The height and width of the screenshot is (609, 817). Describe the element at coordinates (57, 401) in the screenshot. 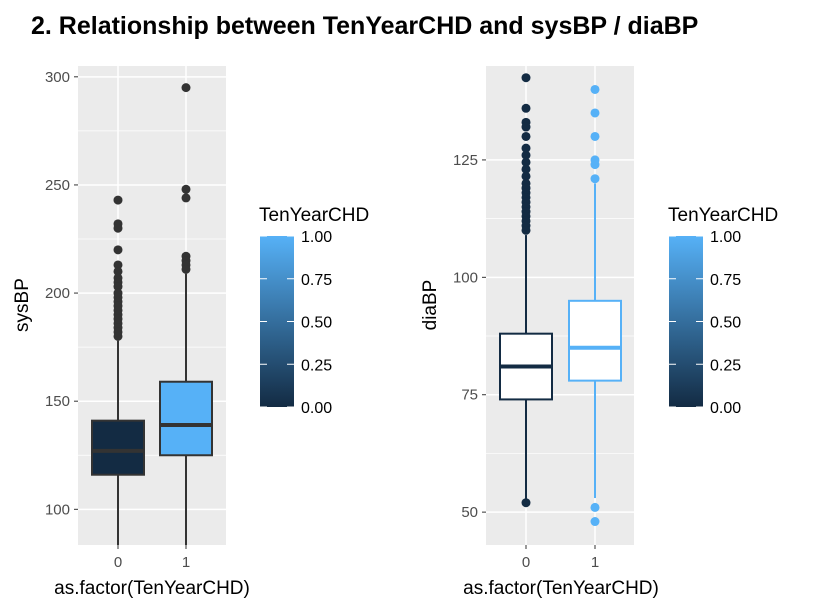

I see `y-tick-label: 150` at that location.